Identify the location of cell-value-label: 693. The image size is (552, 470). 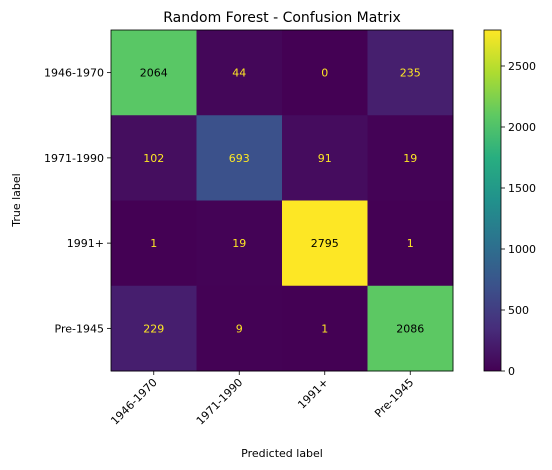
(239, 158).